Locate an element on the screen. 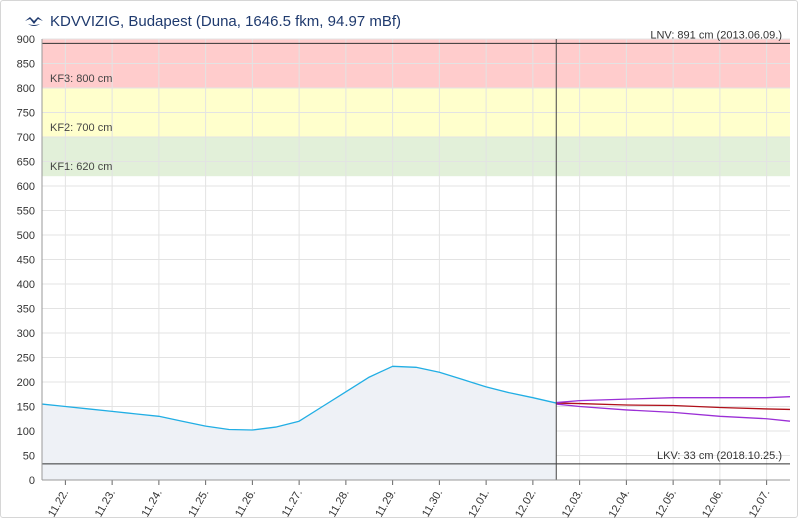 This screenshot has width=800, height=520. x-tick-label: 12.02. is located at coordinates (526, 503).